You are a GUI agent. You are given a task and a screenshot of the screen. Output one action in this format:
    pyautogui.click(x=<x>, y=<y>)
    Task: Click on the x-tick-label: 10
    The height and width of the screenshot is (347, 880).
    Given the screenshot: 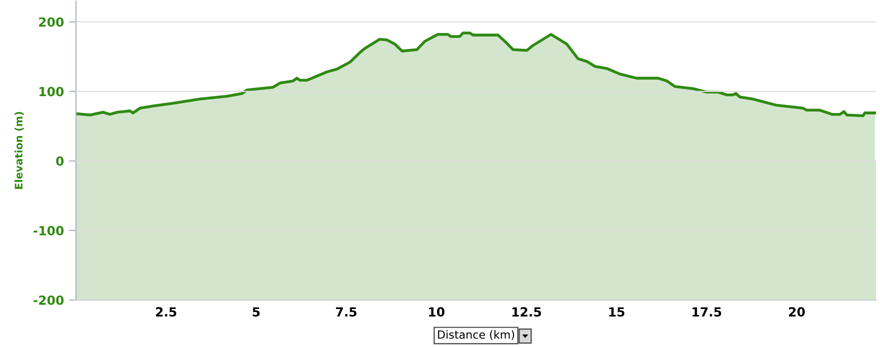 What is the action you would take?
    pyautogui.click(x=436, y=312)
    